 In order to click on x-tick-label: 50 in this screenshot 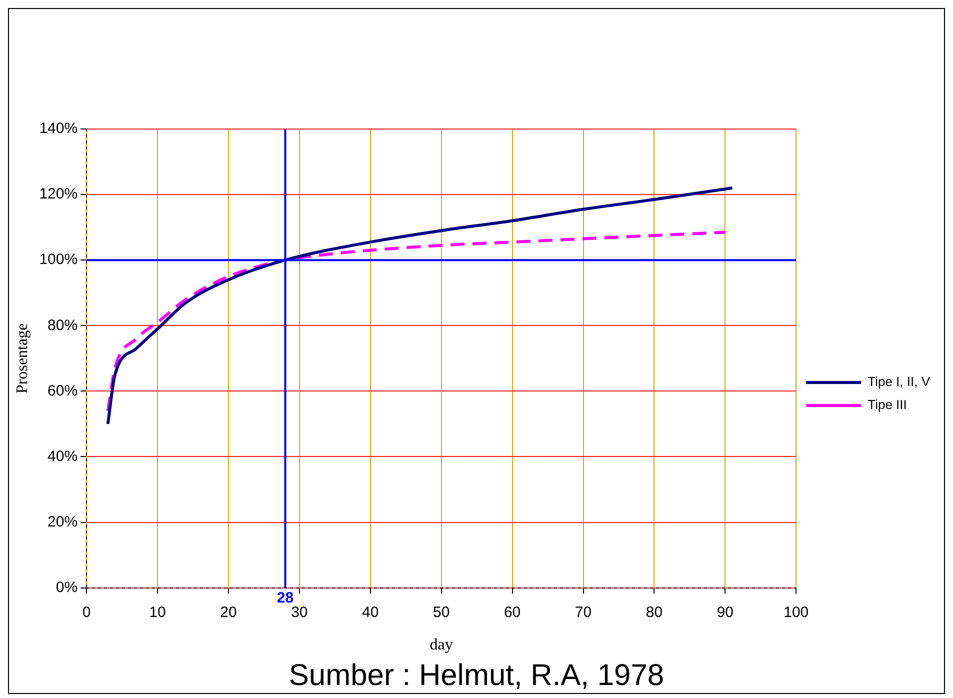, I will do `click(441, 612)`.